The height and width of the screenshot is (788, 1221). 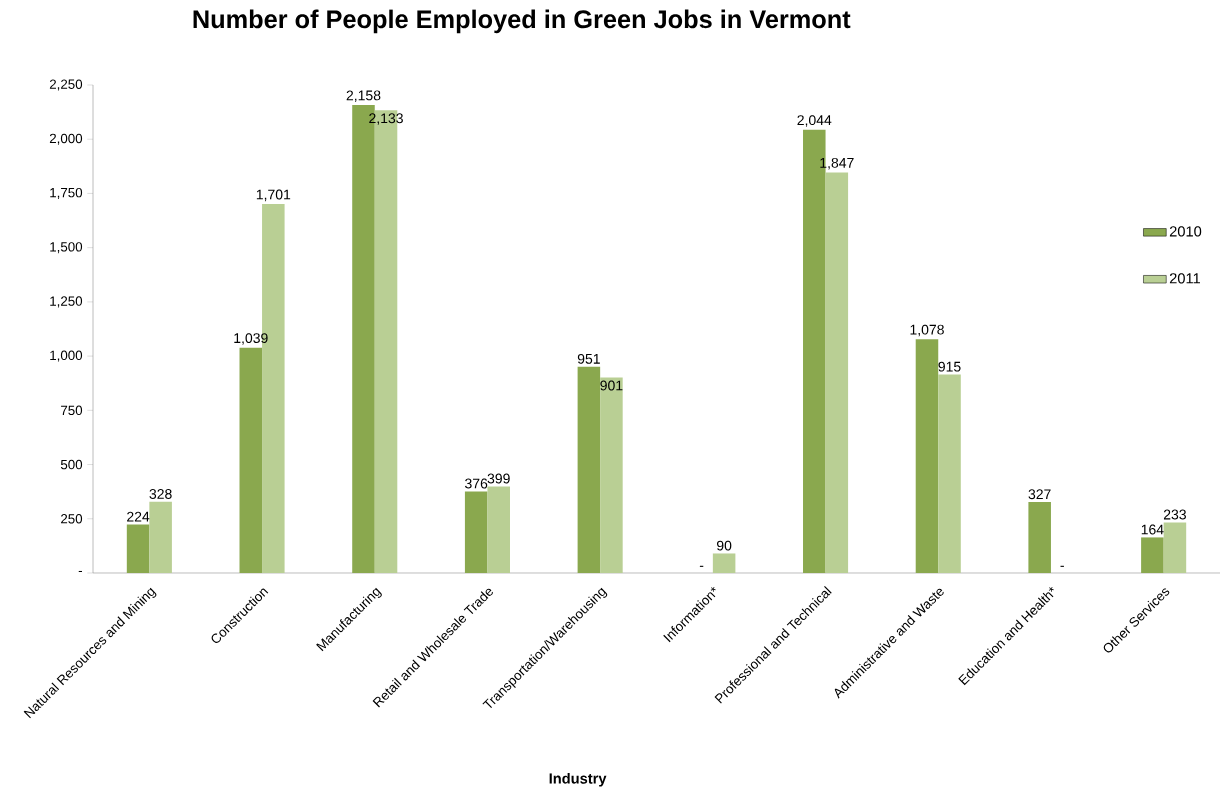 What do you see at coordinates (1184, 278) in the screenshot?
I see `legend-label: 2011` at bounding box center [1184, 278].